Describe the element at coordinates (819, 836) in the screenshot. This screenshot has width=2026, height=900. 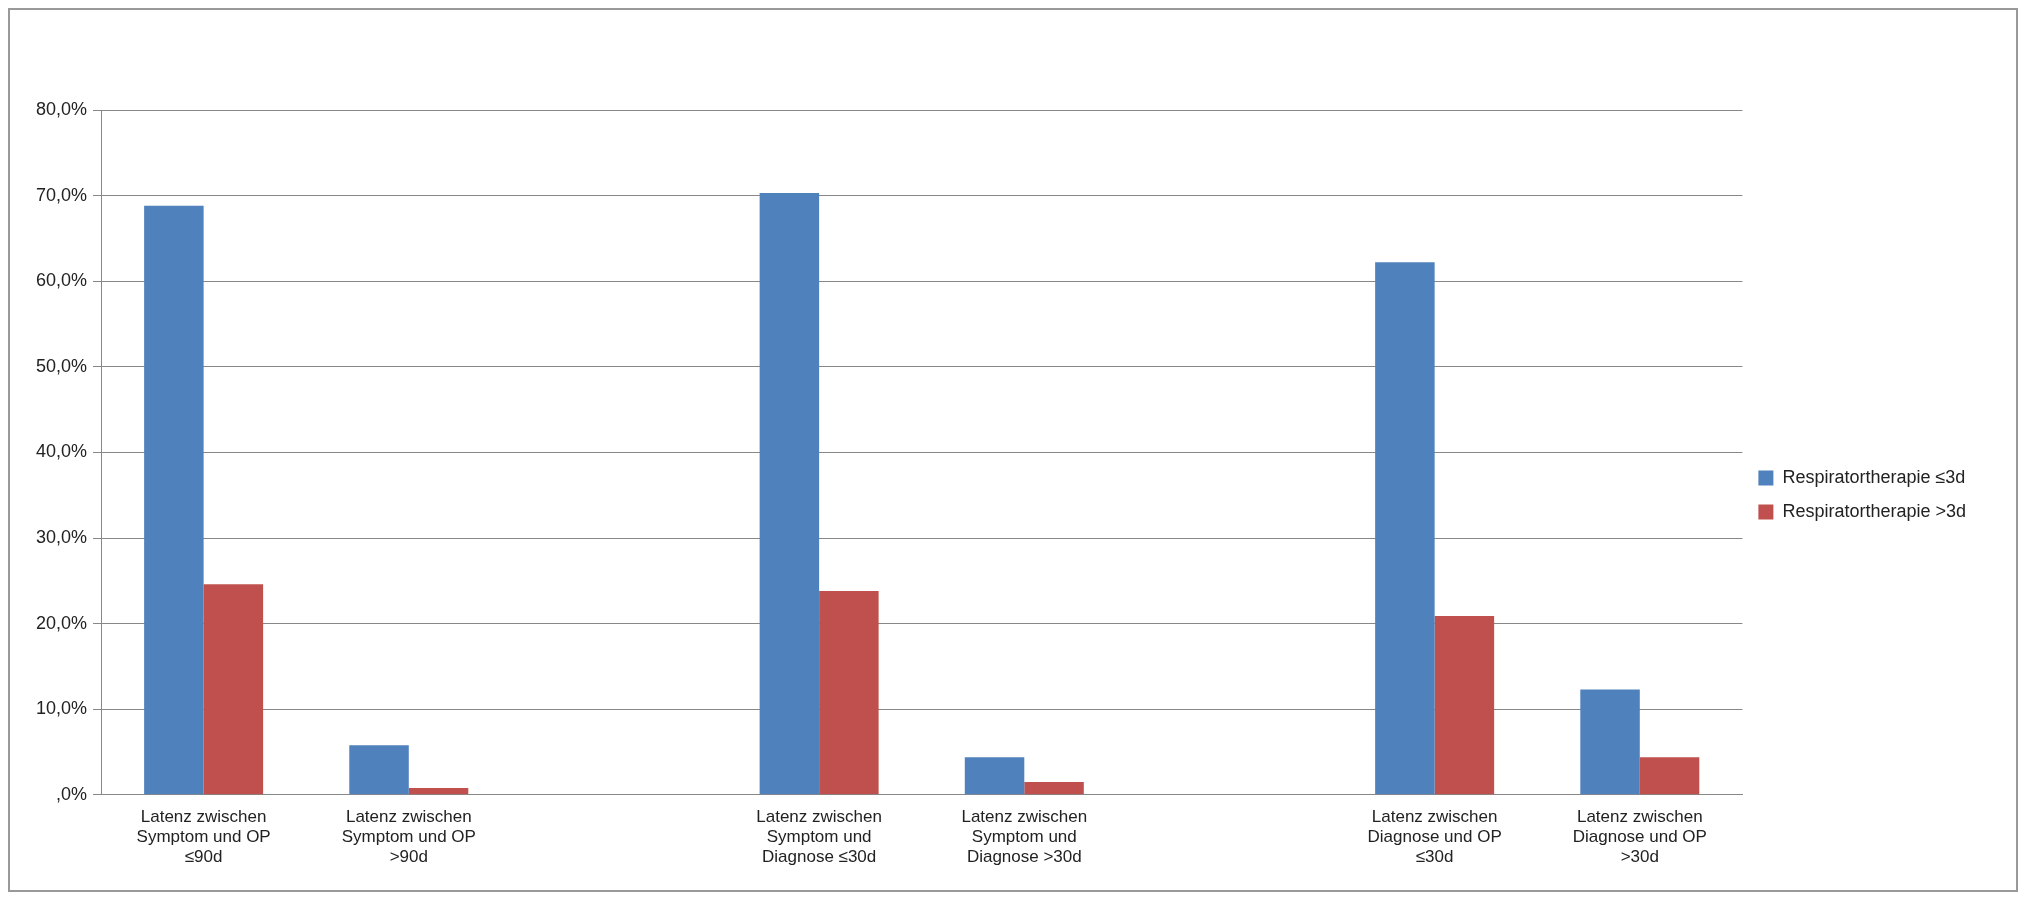
I see `x-tick-label: Latenz zwischen Symptom und Diagnose ≤30d` at that location.